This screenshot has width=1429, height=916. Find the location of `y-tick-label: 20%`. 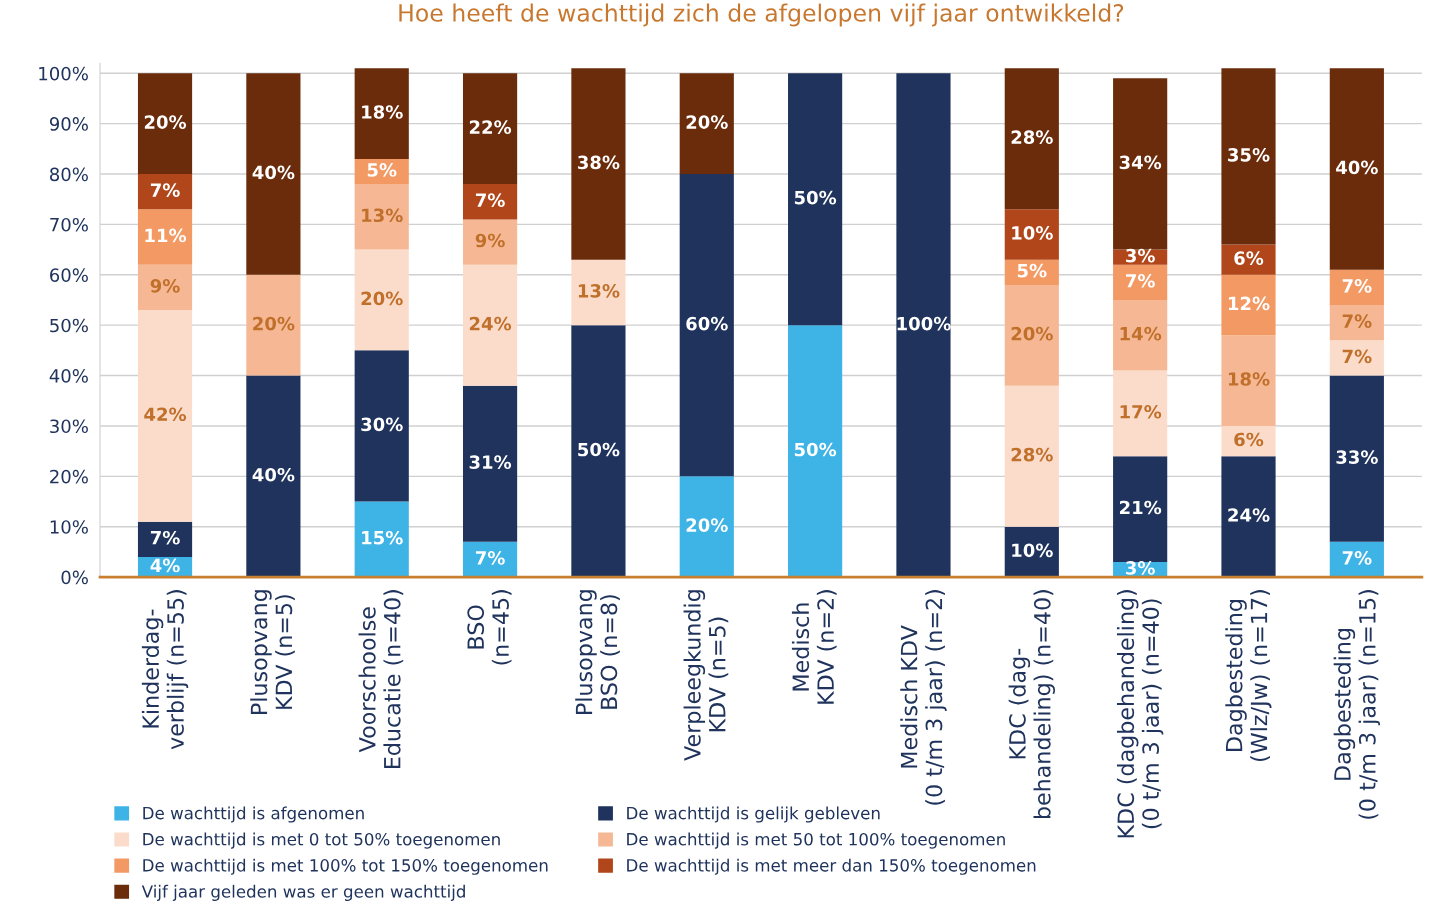

y-tick-label: 20% is located at coordinates (69, 476).